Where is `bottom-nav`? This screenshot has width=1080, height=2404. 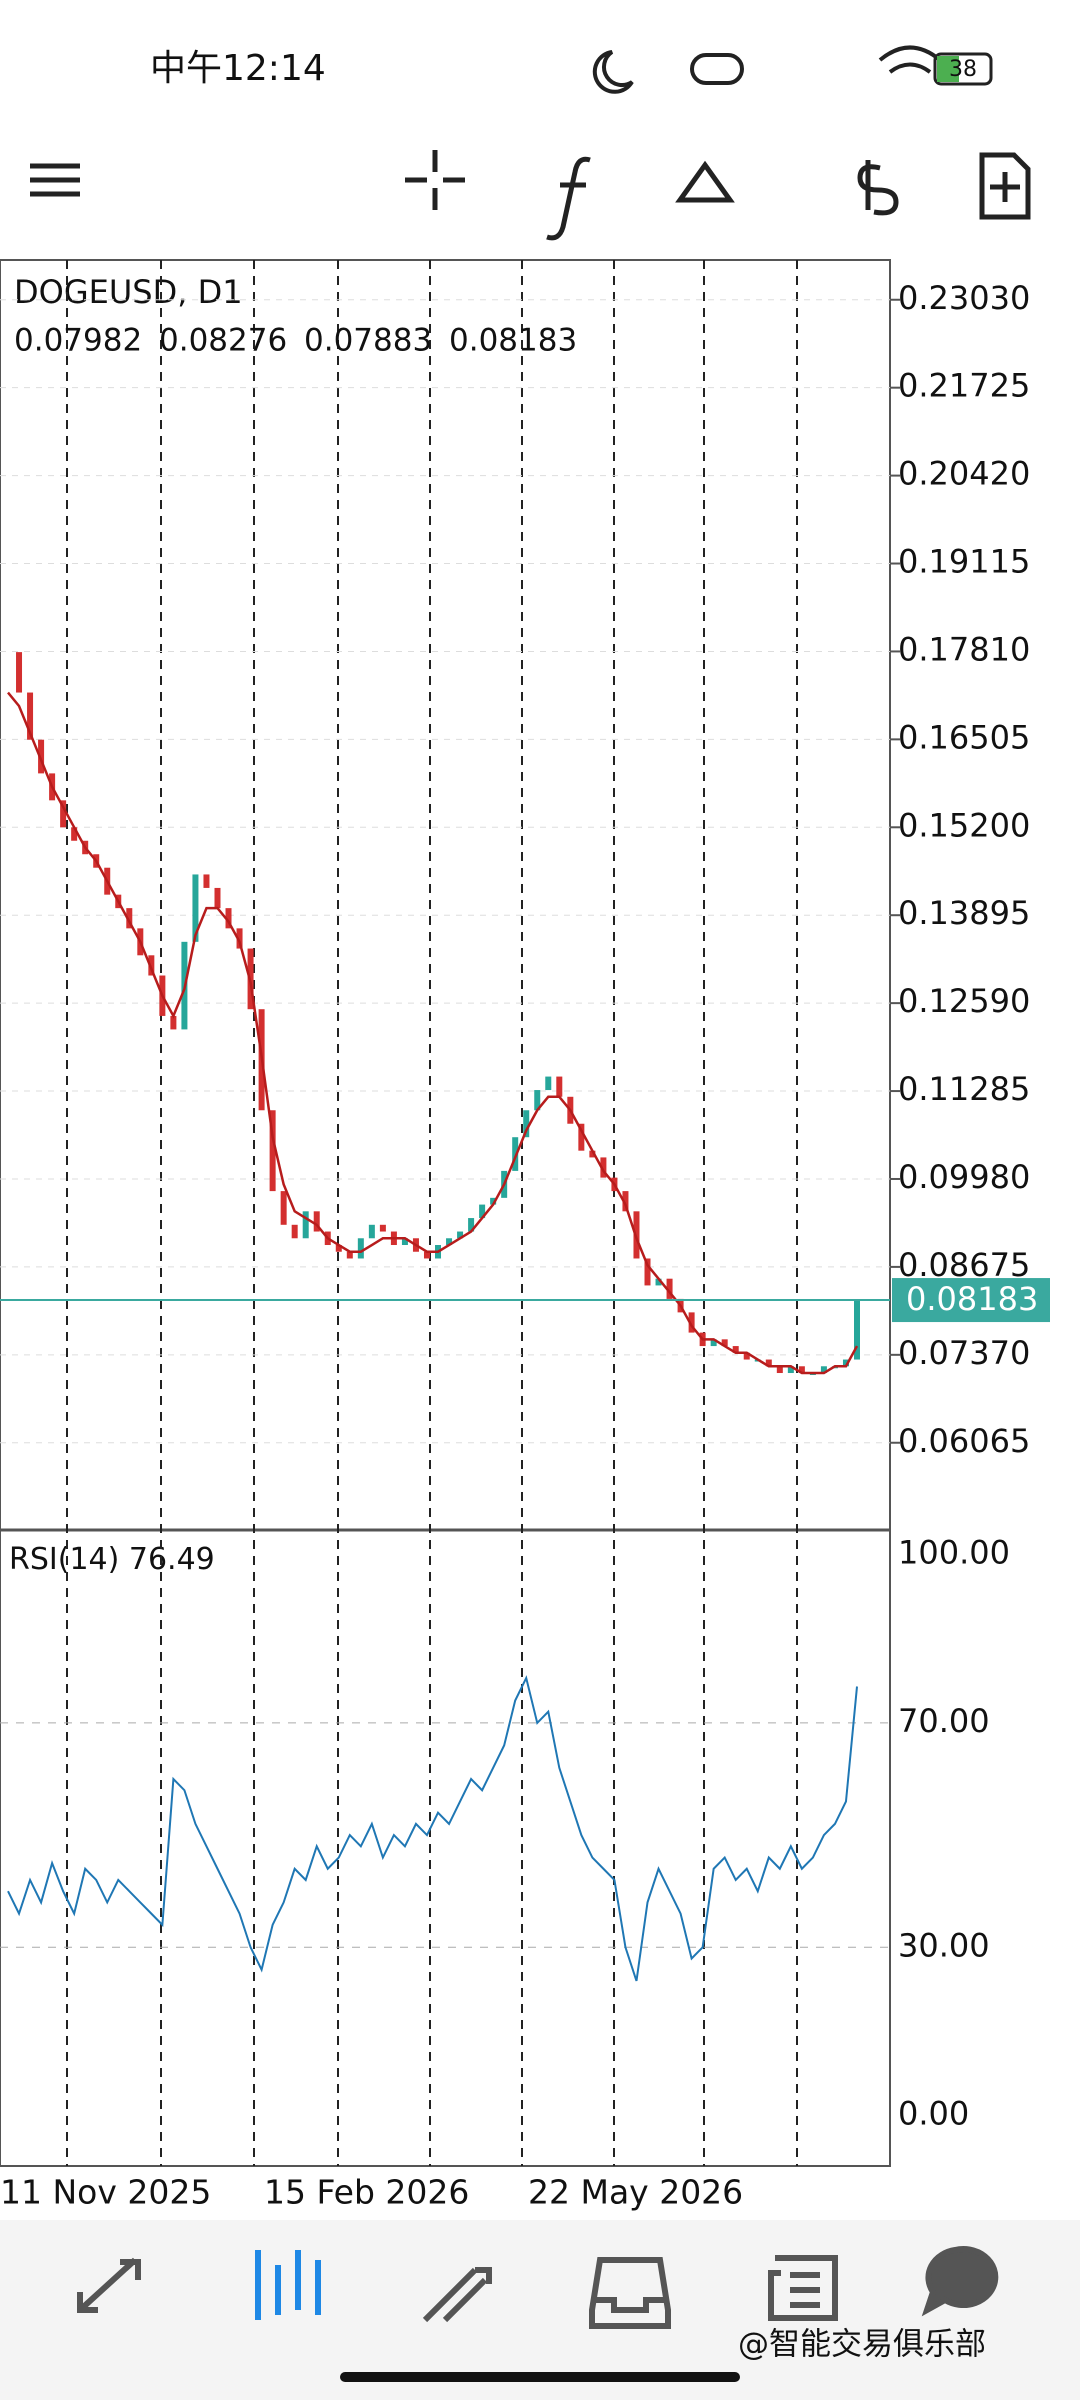 bottom-nav is located at coordinates (540, 2310).